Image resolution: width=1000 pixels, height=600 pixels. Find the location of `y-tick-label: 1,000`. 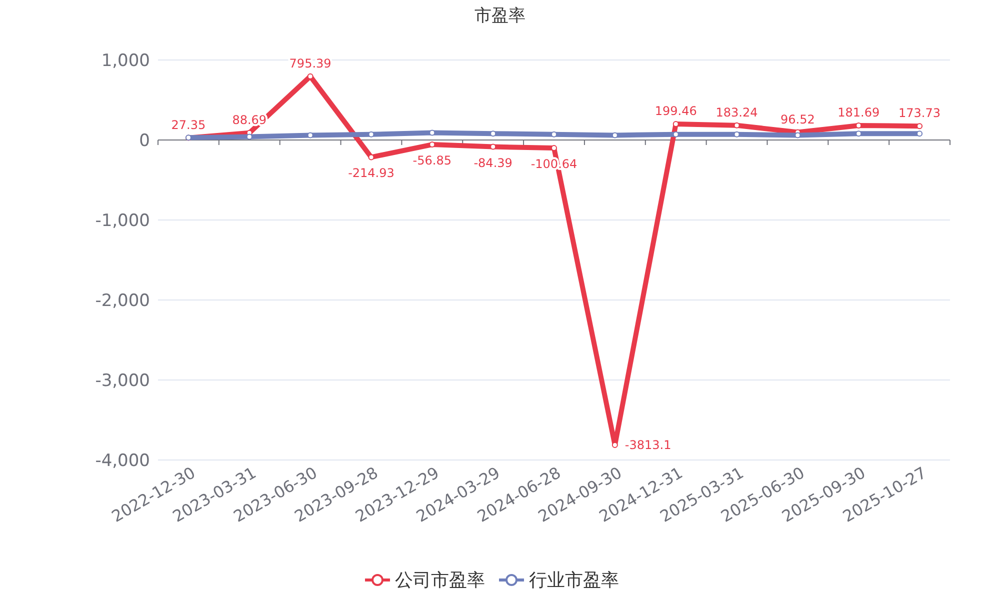

y-tick-label: 1,000 is located at coordinates (125, 61).